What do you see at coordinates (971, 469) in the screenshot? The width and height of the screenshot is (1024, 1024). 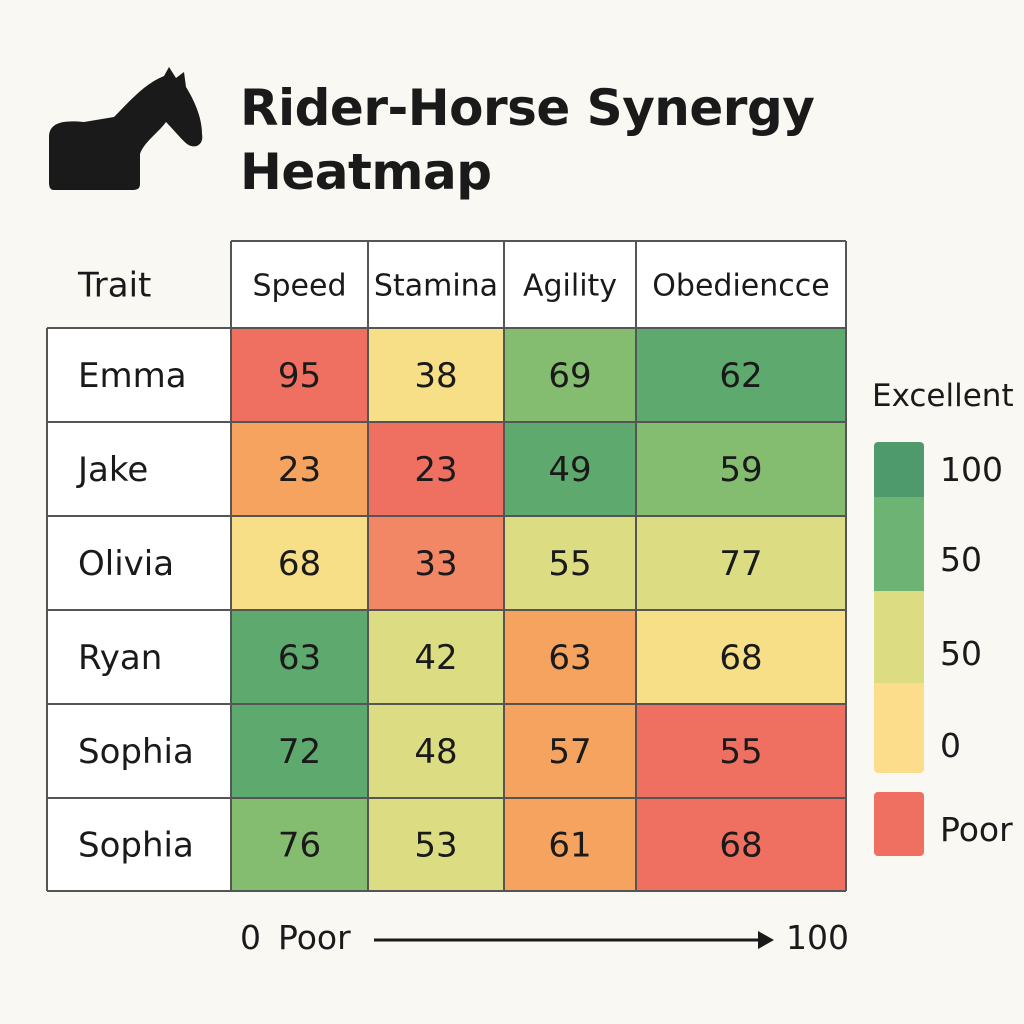 I see `legend-tick-label: 100` at bounding box center [971, 469].